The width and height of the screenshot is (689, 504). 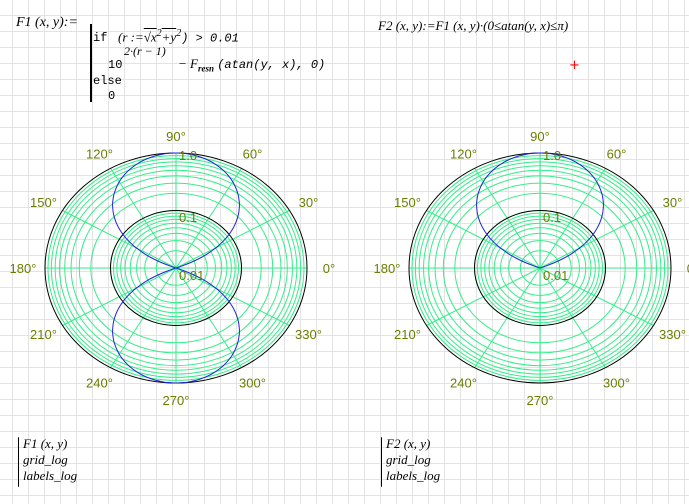 I want to click on cursor-crosshair: +, so click(x=574, y=65).